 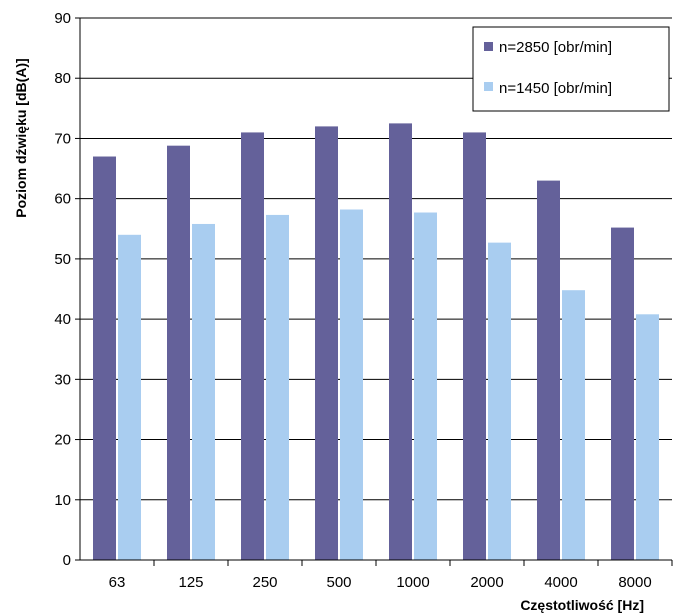 What do you see at coordinates (555, 47) in the screenshot?
I see `legend-label-n2850: n=2850 [obr/min]` at bounding box center [555, 47].